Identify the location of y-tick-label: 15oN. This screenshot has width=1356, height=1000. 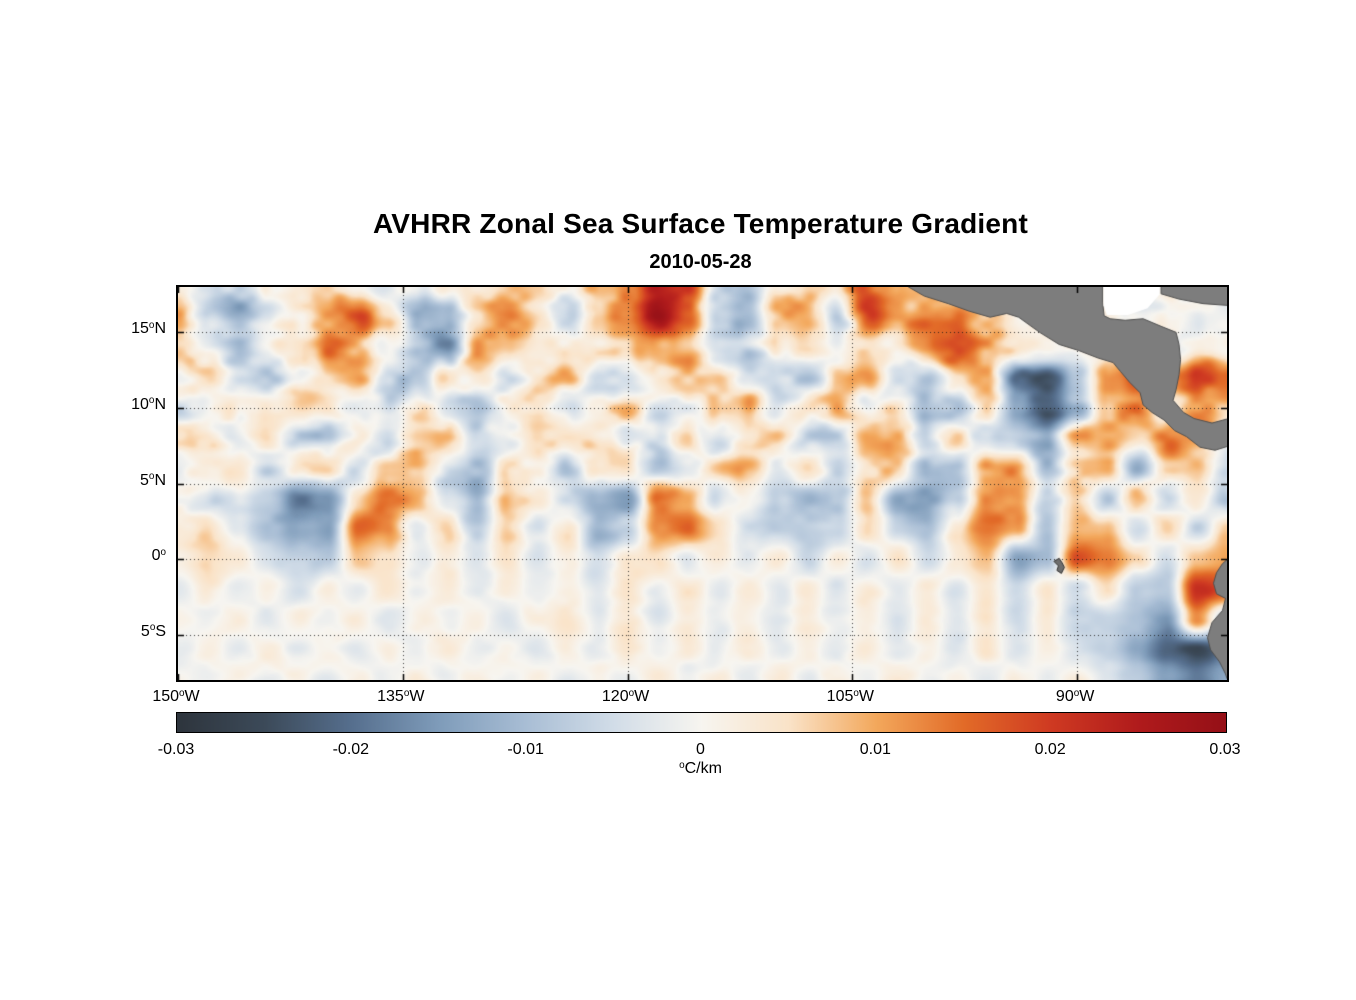
(148, 328).